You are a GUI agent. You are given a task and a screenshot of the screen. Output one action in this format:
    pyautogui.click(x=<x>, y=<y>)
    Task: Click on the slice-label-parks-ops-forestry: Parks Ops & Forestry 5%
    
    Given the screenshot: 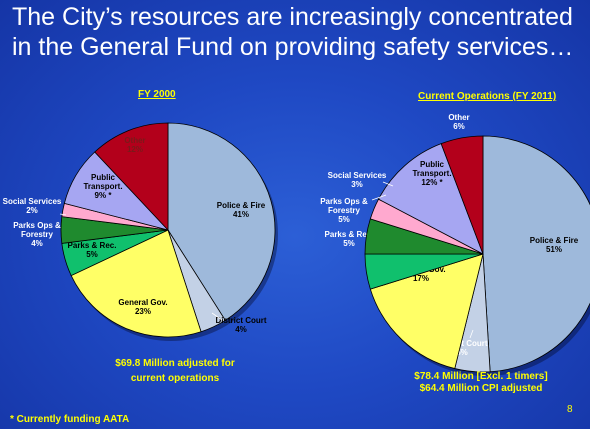 What is the action you would take?
    pyautogui.click(x=344, y=210)
    